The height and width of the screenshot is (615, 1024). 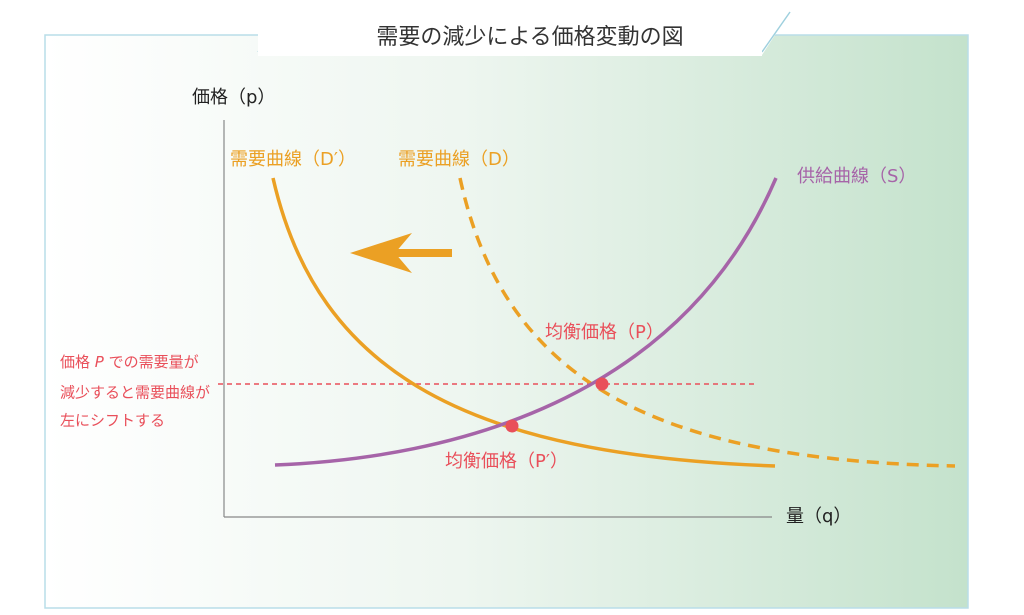 I want to click on annotation-text: での需要量が, so click(x=151, y=362).